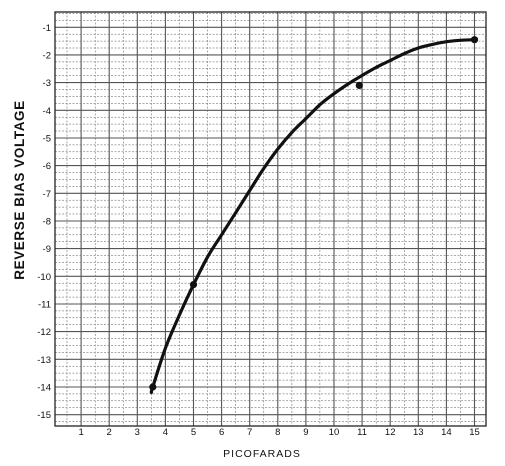 The width and height of the screenshot is (505, 466). I want to click on y-axis-label: REVERSE BIAS VOLTAGE, so click(19, 190).